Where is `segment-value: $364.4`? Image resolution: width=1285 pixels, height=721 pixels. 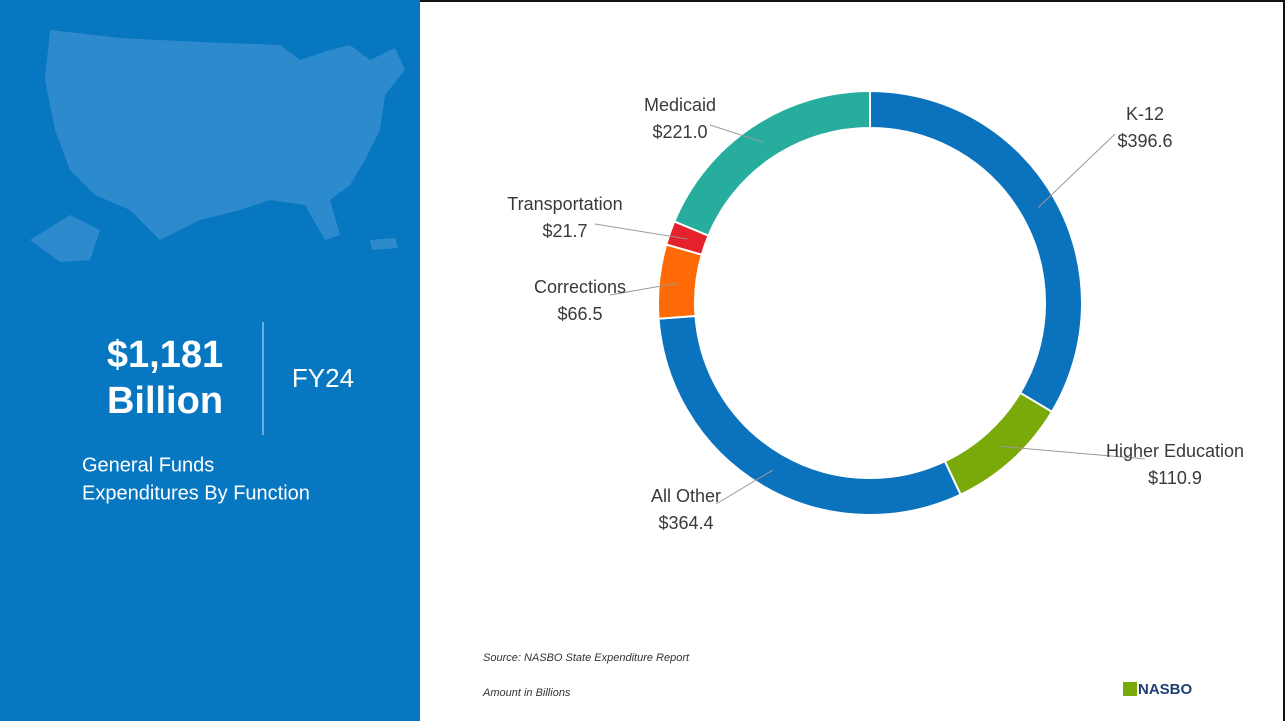 segment-value: $364.4 is located at coordinates (685, 523).